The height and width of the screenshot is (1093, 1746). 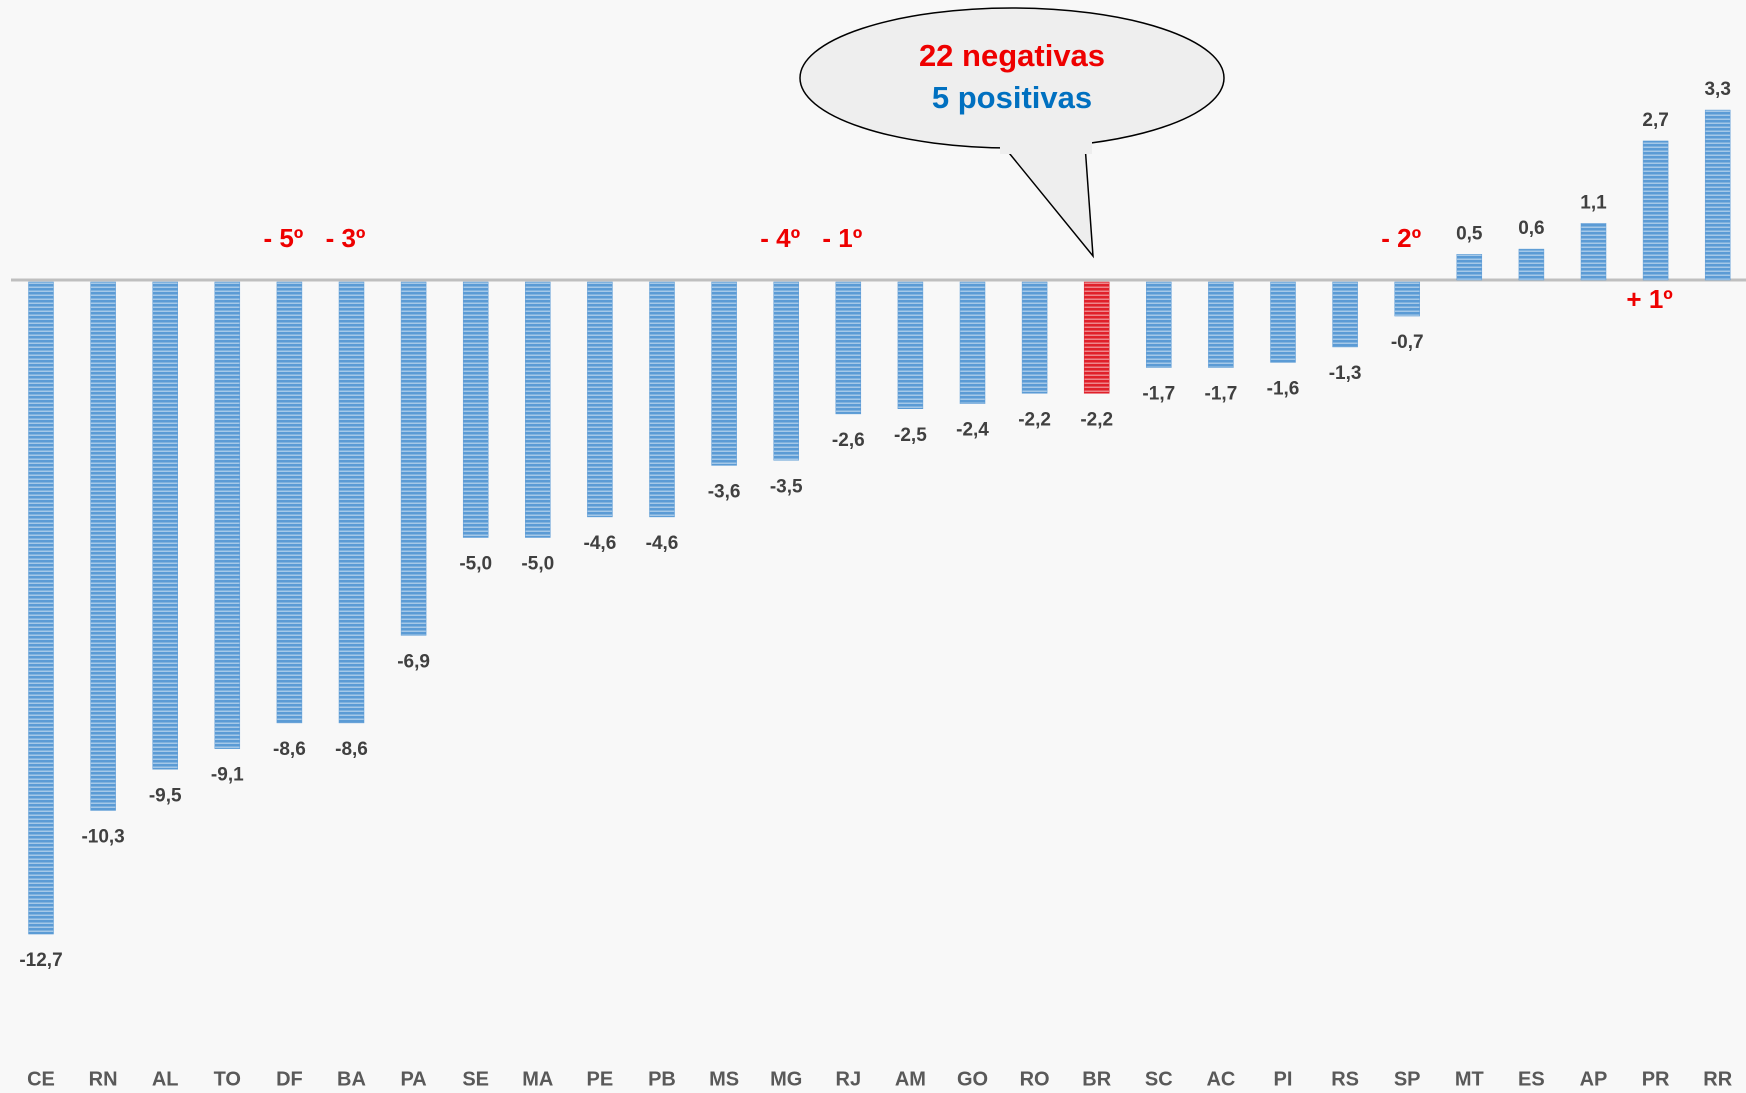 I want to click on value-label: -9,1, so click(x=227, y=775).